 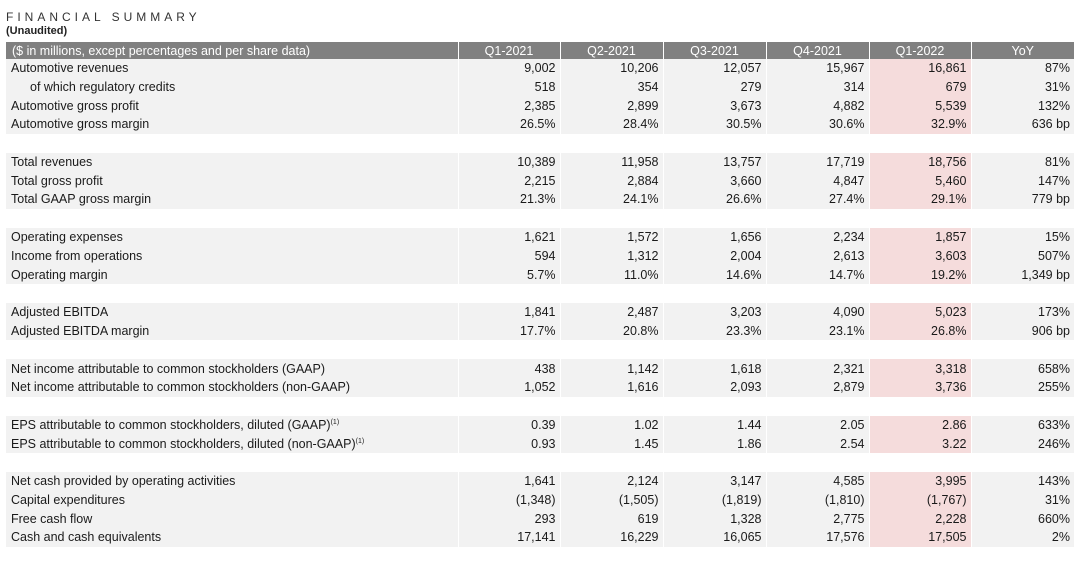 I want to click on value-cell: 658%, so click(x=1022, y=368).